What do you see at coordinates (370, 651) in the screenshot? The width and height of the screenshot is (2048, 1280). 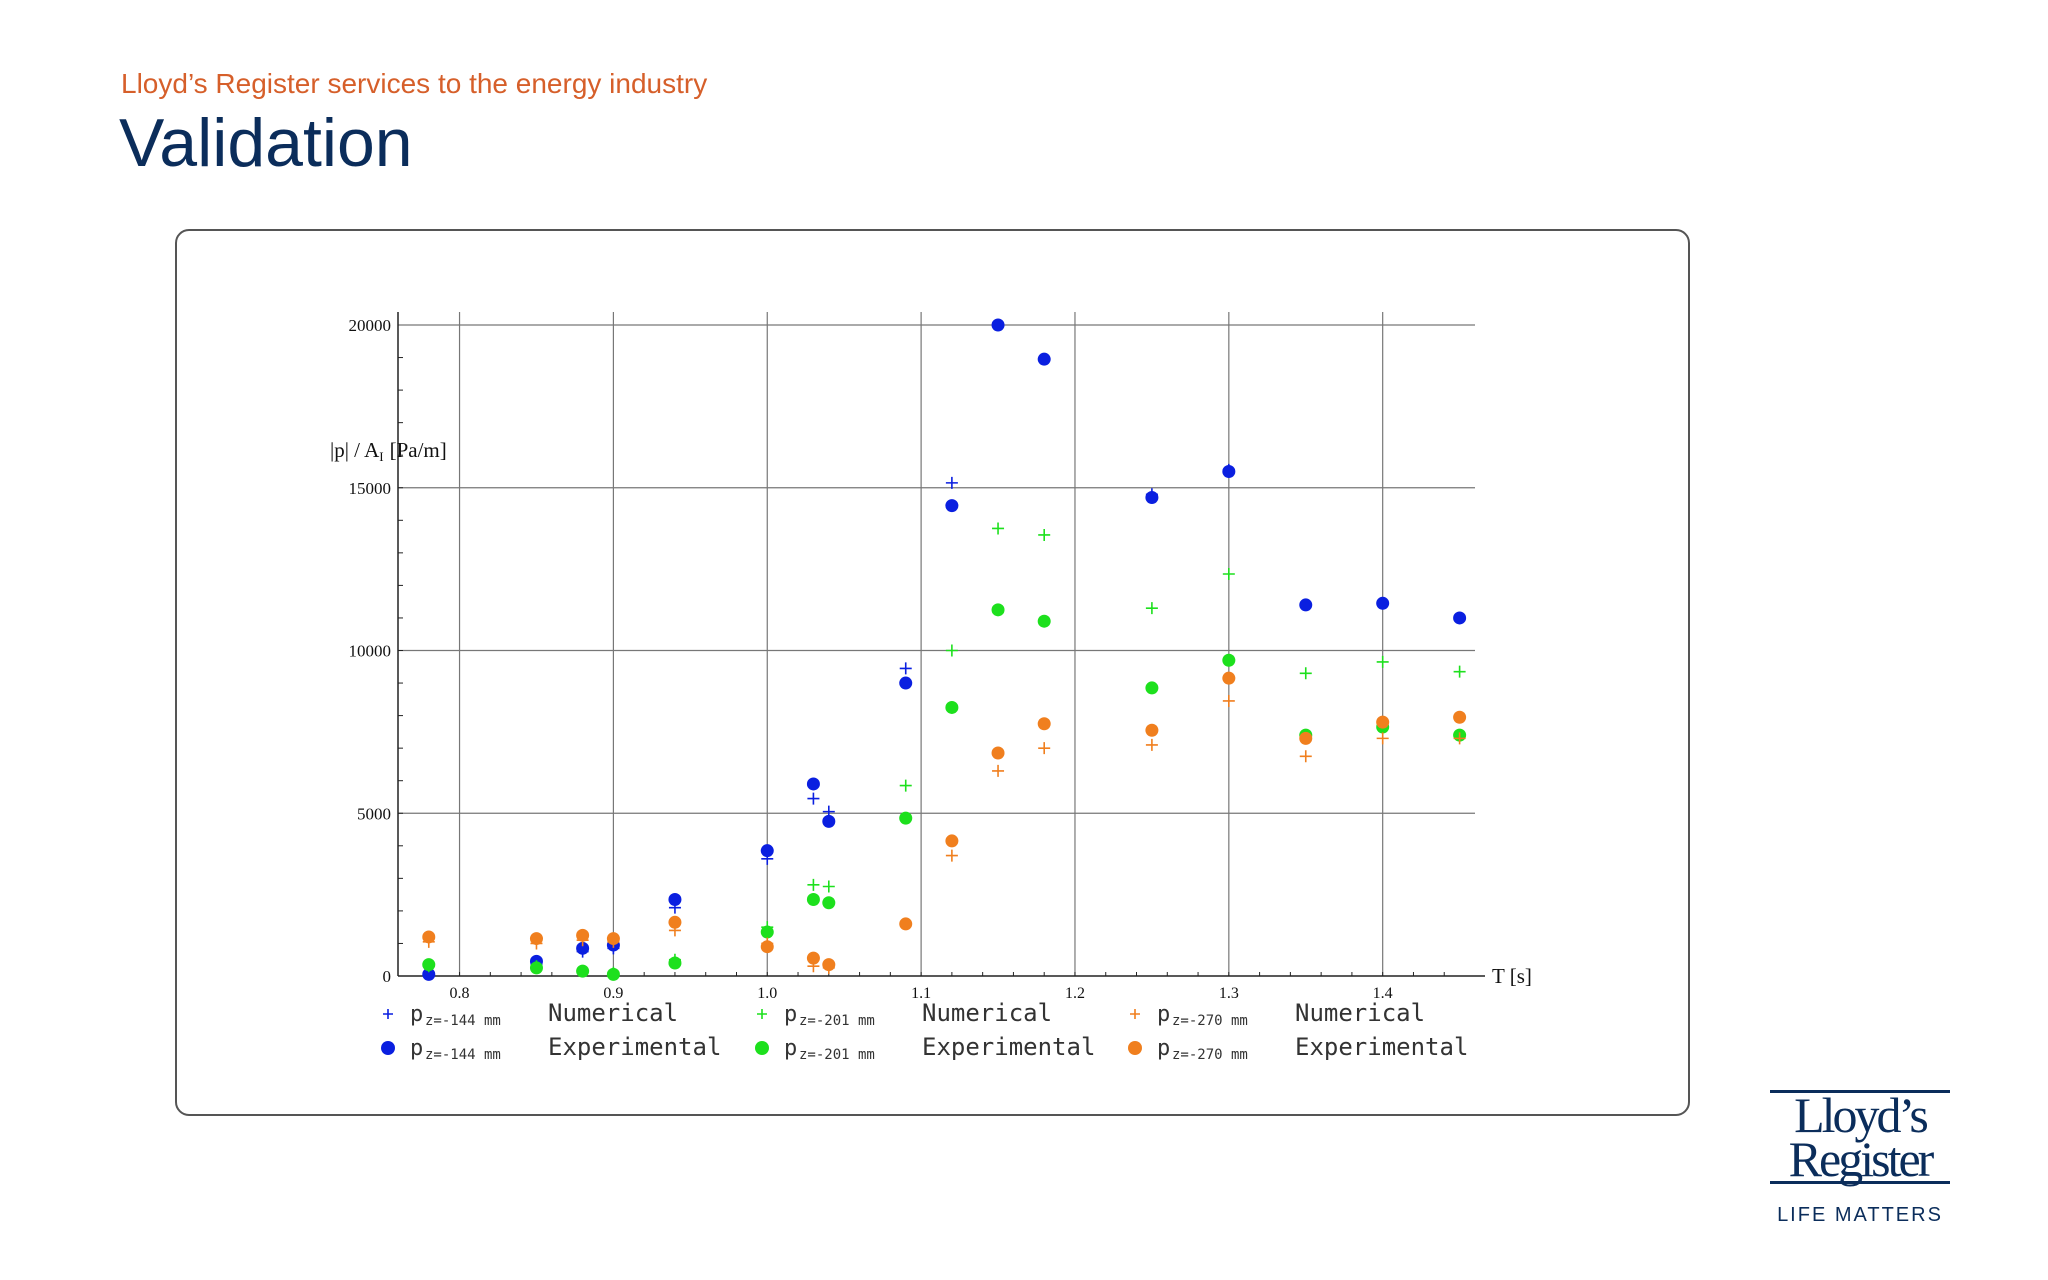 I see `y-tick-label: 10000` at bounding box center [370, 651].